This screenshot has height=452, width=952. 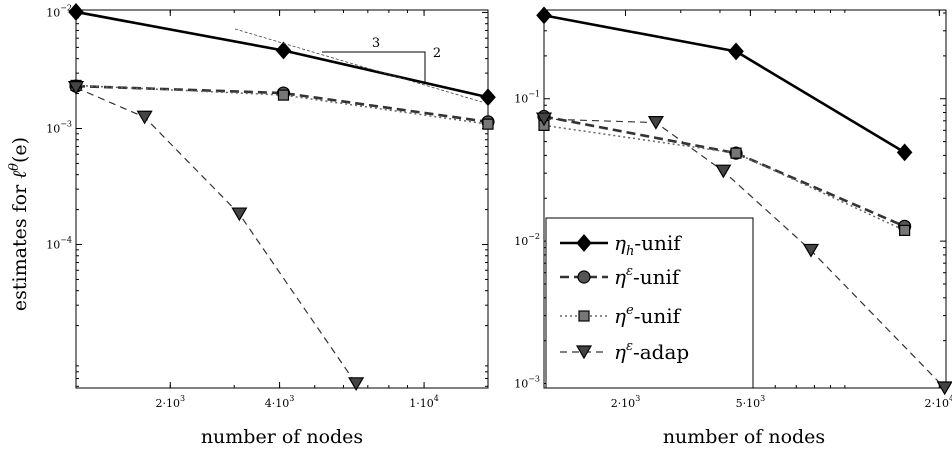 I want to click on right-eta-e-unif-line, so click(x=724, y=178).